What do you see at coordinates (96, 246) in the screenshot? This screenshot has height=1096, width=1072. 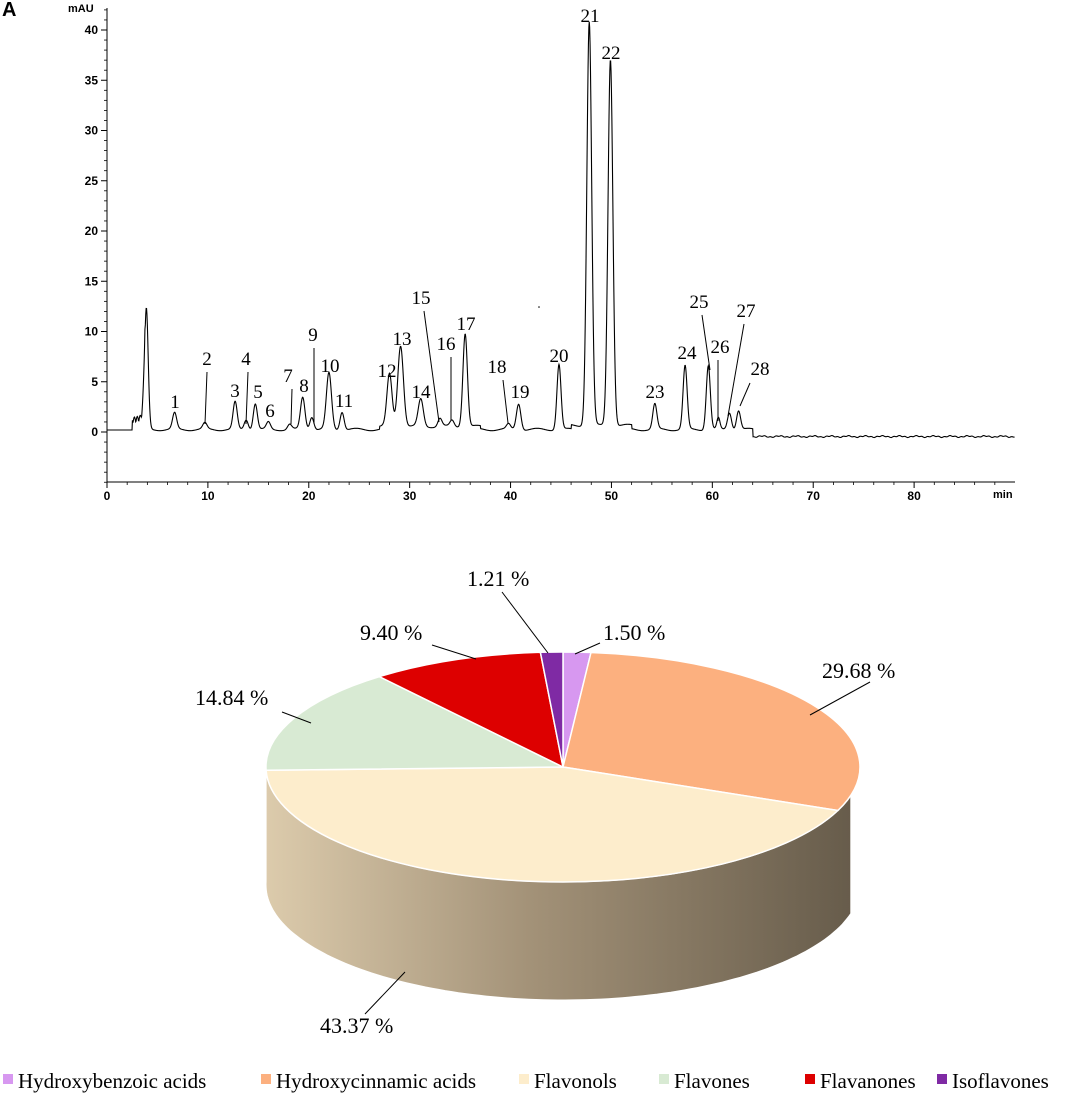 I see `y-ticks: 0 5 10 15 20 25 30 35 40` at bounding box center [96, 246].